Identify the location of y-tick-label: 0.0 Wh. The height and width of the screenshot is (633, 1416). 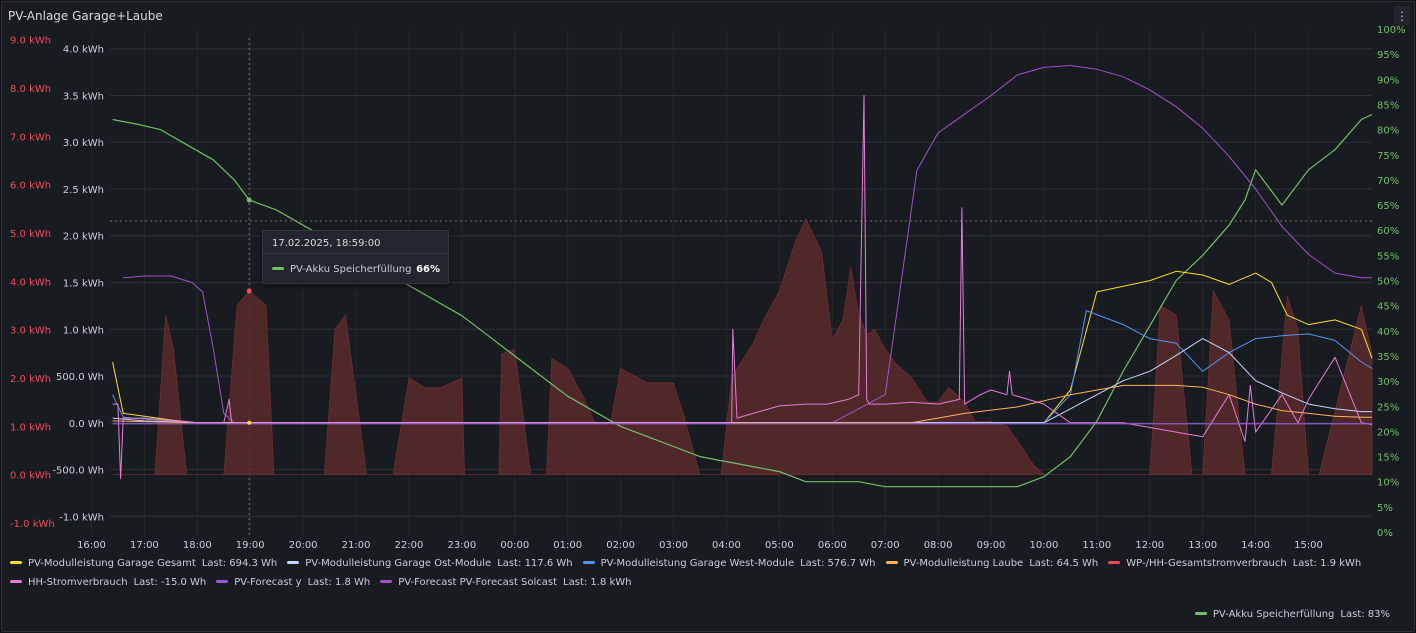
(86, 424).